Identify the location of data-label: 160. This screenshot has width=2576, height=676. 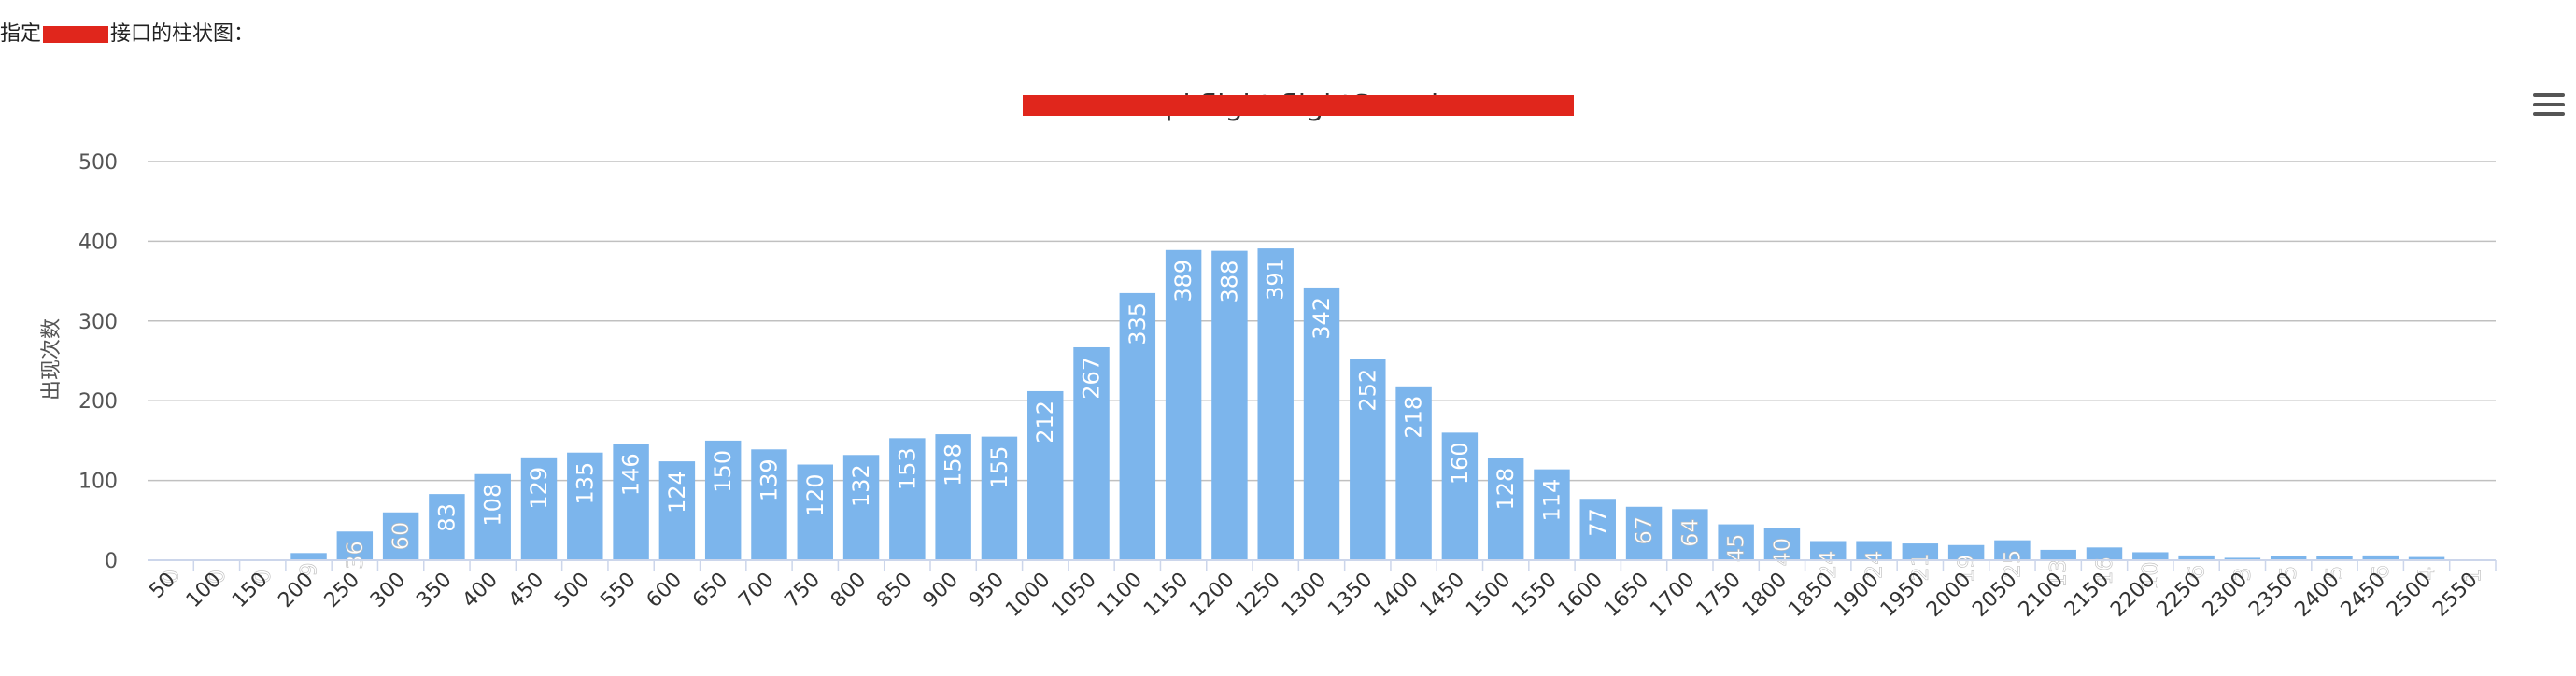
(1460, 463).